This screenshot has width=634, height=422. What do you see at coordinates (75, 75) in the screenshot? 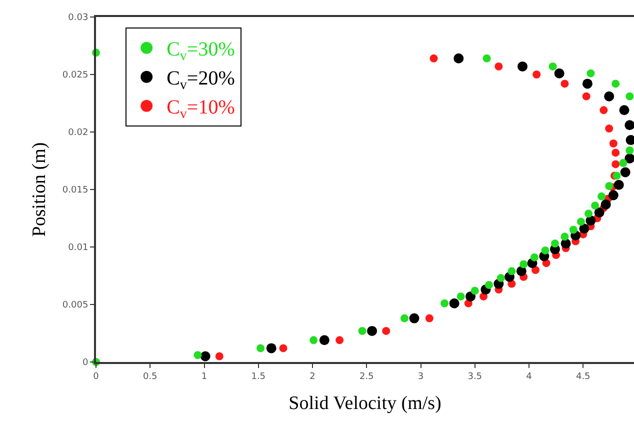
I see `y-tick-label: 0.025` at bounding box center [75, 75].